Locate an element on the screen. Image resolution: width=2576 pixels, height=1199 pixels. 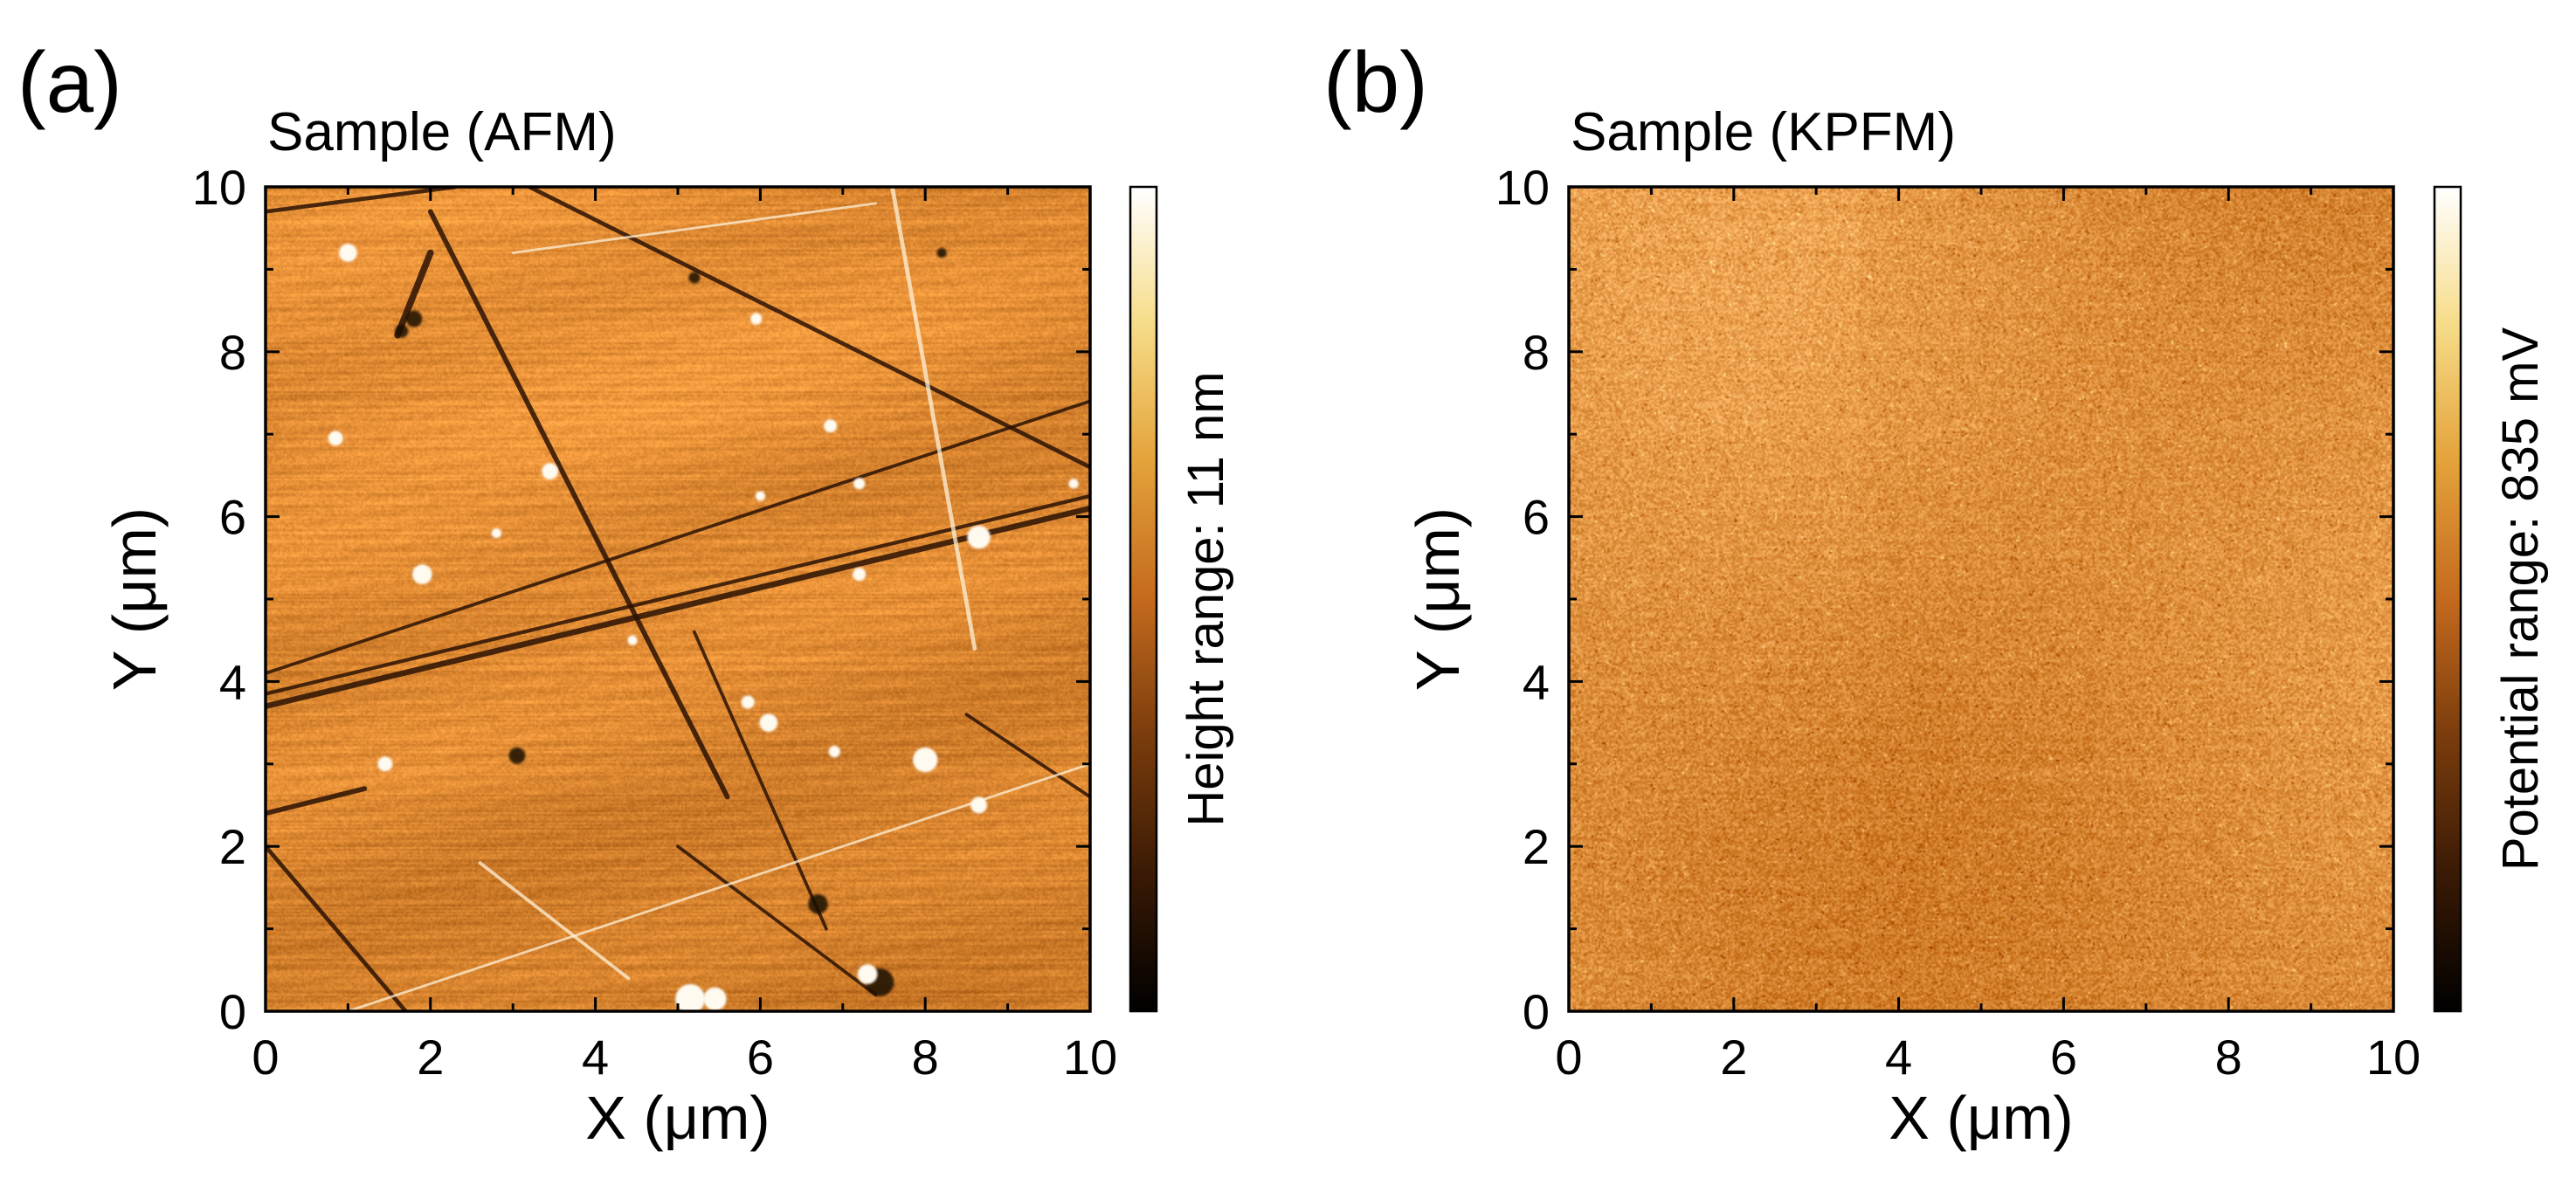
panel-title: Sample (KPFM) is located at coordinates (1763, 132).